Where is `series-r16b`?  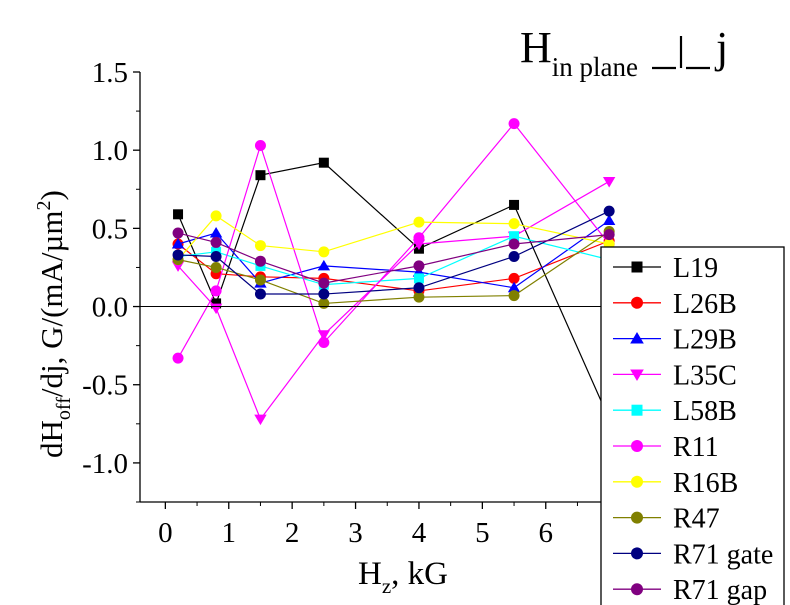
series-r16b is located at coordinates (393, 238).